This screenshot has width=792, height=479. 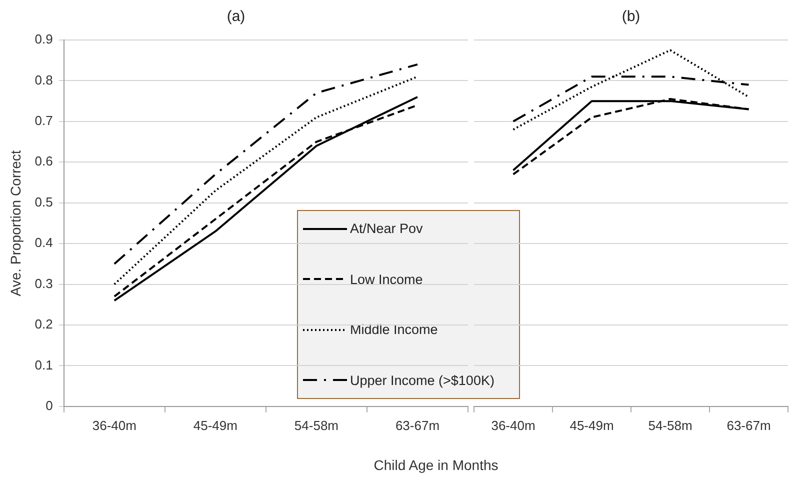 I want to click on legend-label: Upper Income (>$100K), so click(x=422, y=380).